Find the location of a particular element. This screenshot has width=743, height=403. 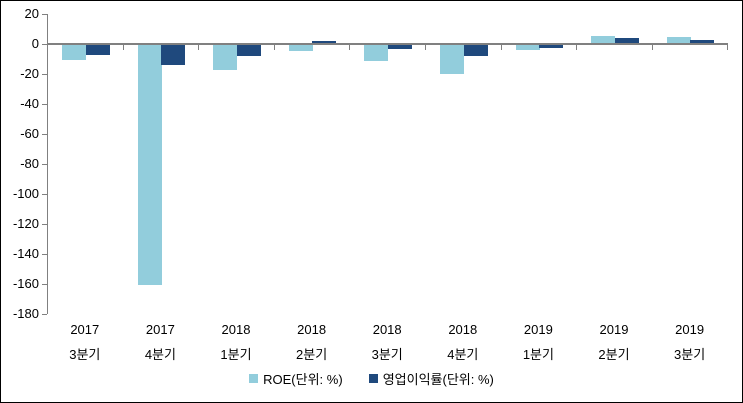

bar-opmargin-2018-q2 is located at coordinates (324, 42).